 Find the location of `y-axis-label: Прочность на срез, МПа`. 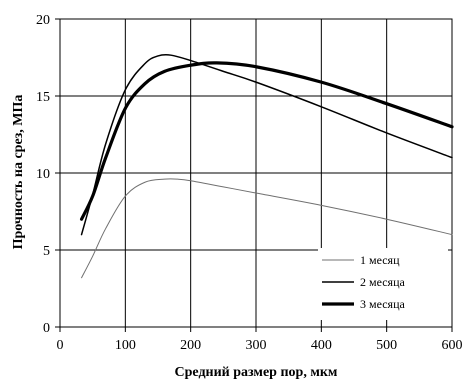

y-axis-label: Прочность на срез, МПа is located at coordinates (18, 172).